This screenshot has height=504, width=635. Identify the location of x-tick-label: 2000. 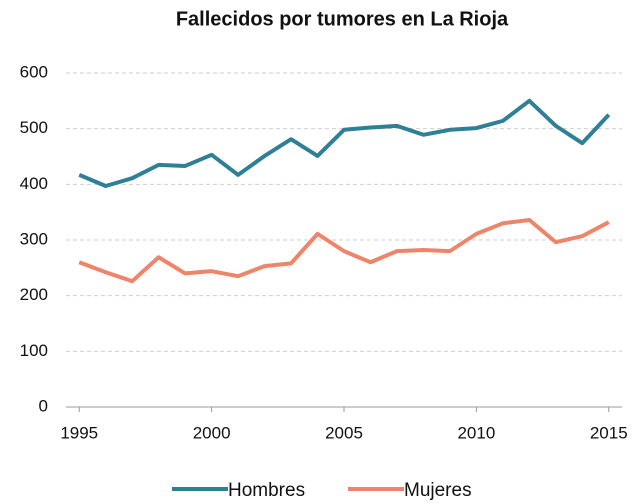
(212, 432).